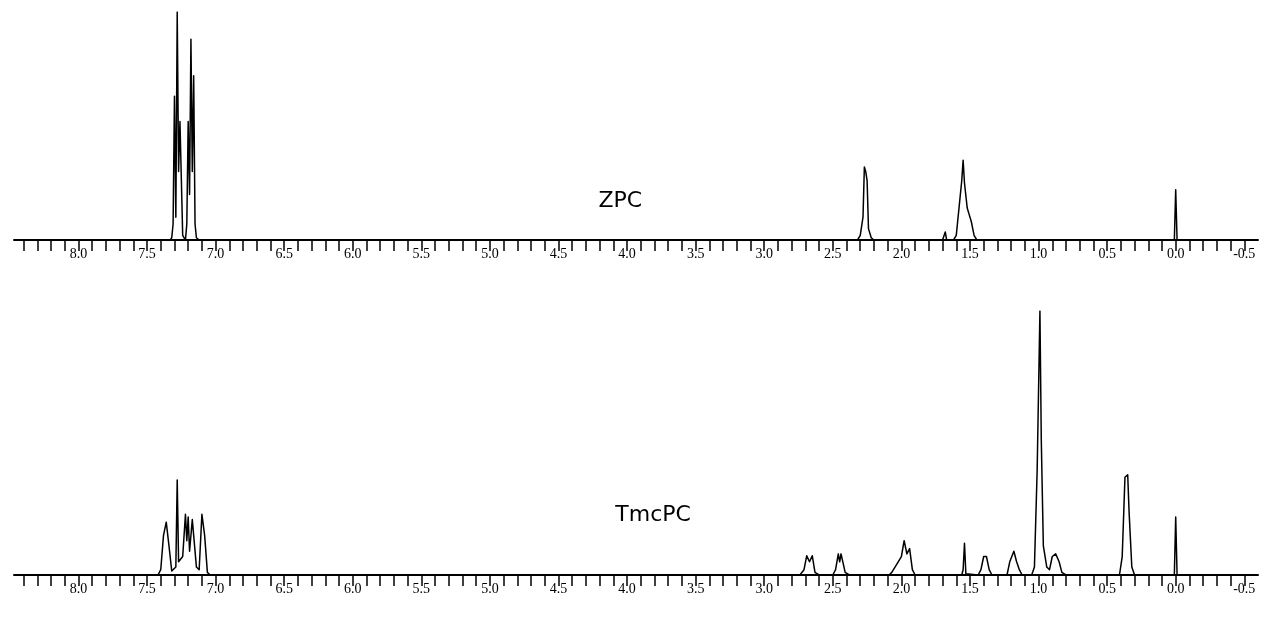 This screenshot has width=1264, height=642. I want to click on text: TmcPC, so click(652, 514).